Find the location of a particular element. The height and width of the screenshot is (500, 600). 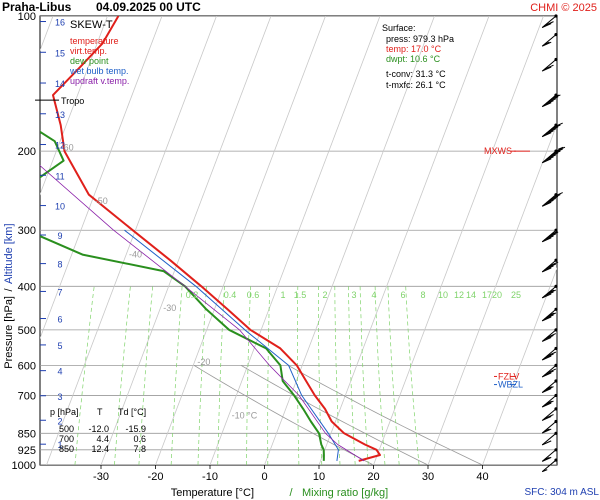

isotherm-label: -10 °C is located at coordinates (245, 415).